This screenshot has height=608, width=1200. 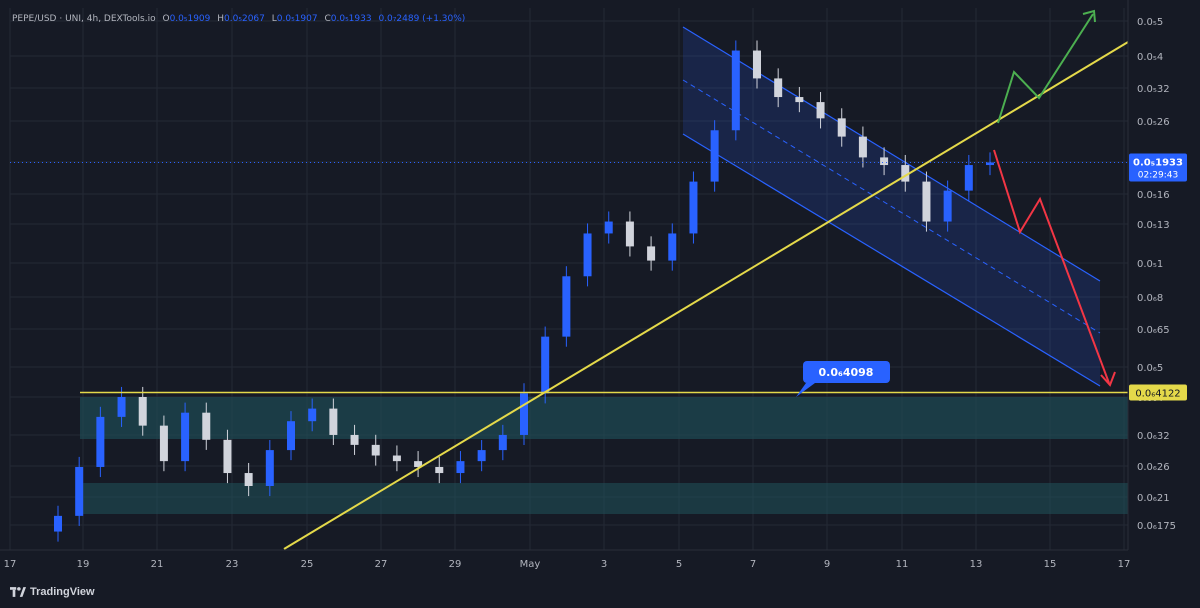 What do you see at coordinates (1050, 564) in the screenshot?
I see `time-tick-label: 15` at bounding box center [1050, 564].